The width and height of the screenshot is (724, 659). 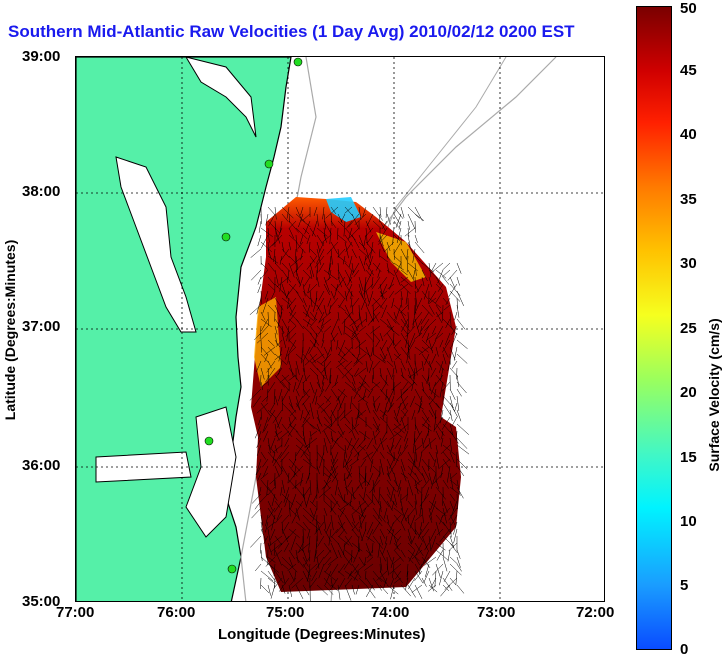 I want to click on x-tick-label: 75:00, so click(x=285, y=612).